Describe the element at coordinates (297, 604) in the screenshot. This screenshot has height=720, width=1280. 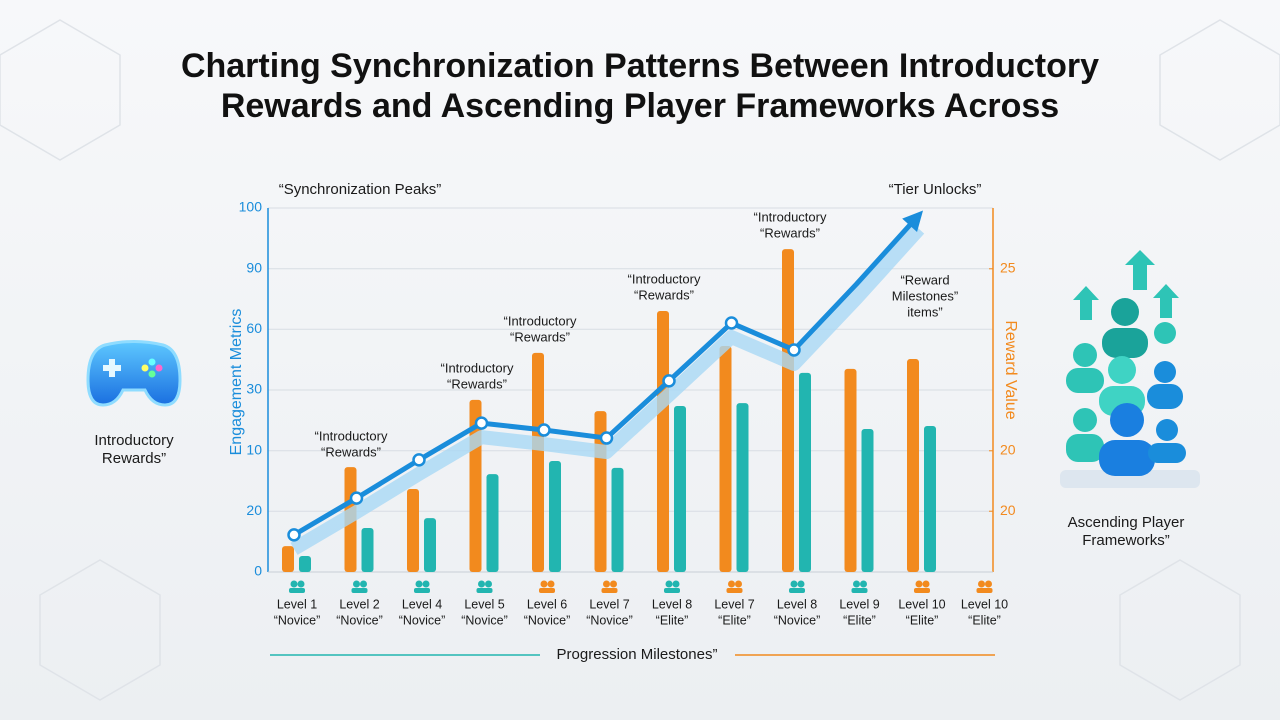
I see `x-tick-label: Level 1` at that location.